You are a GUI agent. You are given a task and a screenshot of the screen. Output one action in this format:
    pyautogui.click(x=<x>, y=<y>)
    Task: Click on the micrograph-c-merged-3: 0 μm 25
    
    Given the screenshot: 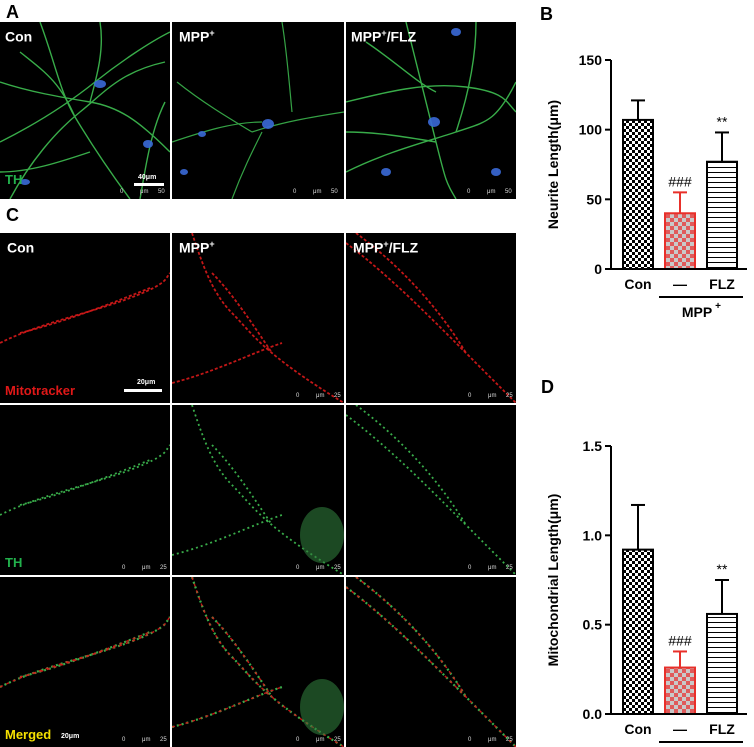 What is the action you would take?
    pyautogui.click(x=431, y=662)
    